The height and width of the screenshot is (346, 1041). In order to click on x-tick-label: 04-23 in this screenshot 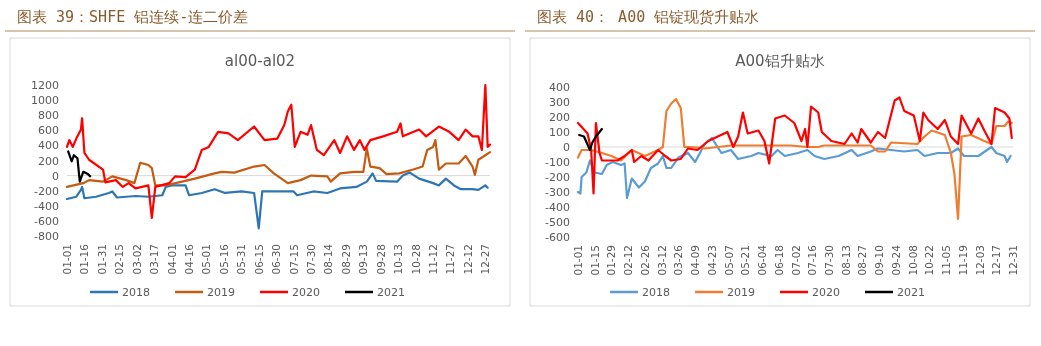, I will do `click(711, 260)`.